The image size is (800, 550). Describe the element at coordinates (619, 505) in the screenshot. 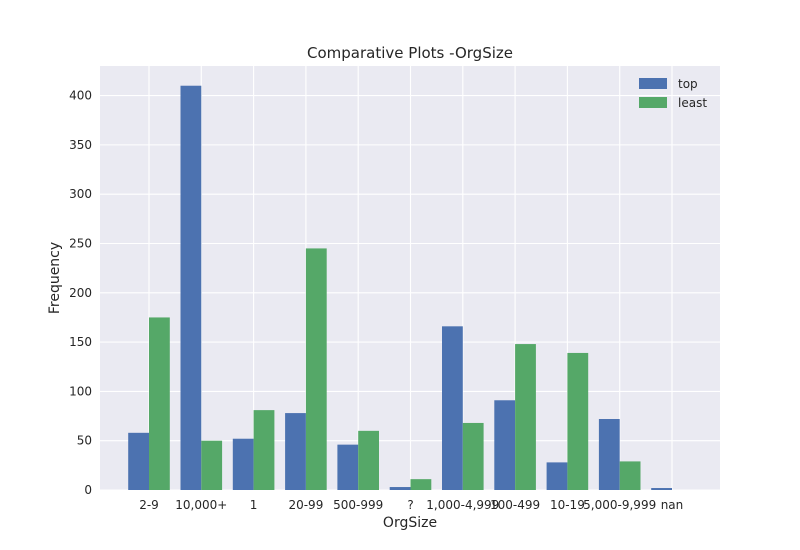

I see `x-tick-label: 5,000-9,999` at that location.